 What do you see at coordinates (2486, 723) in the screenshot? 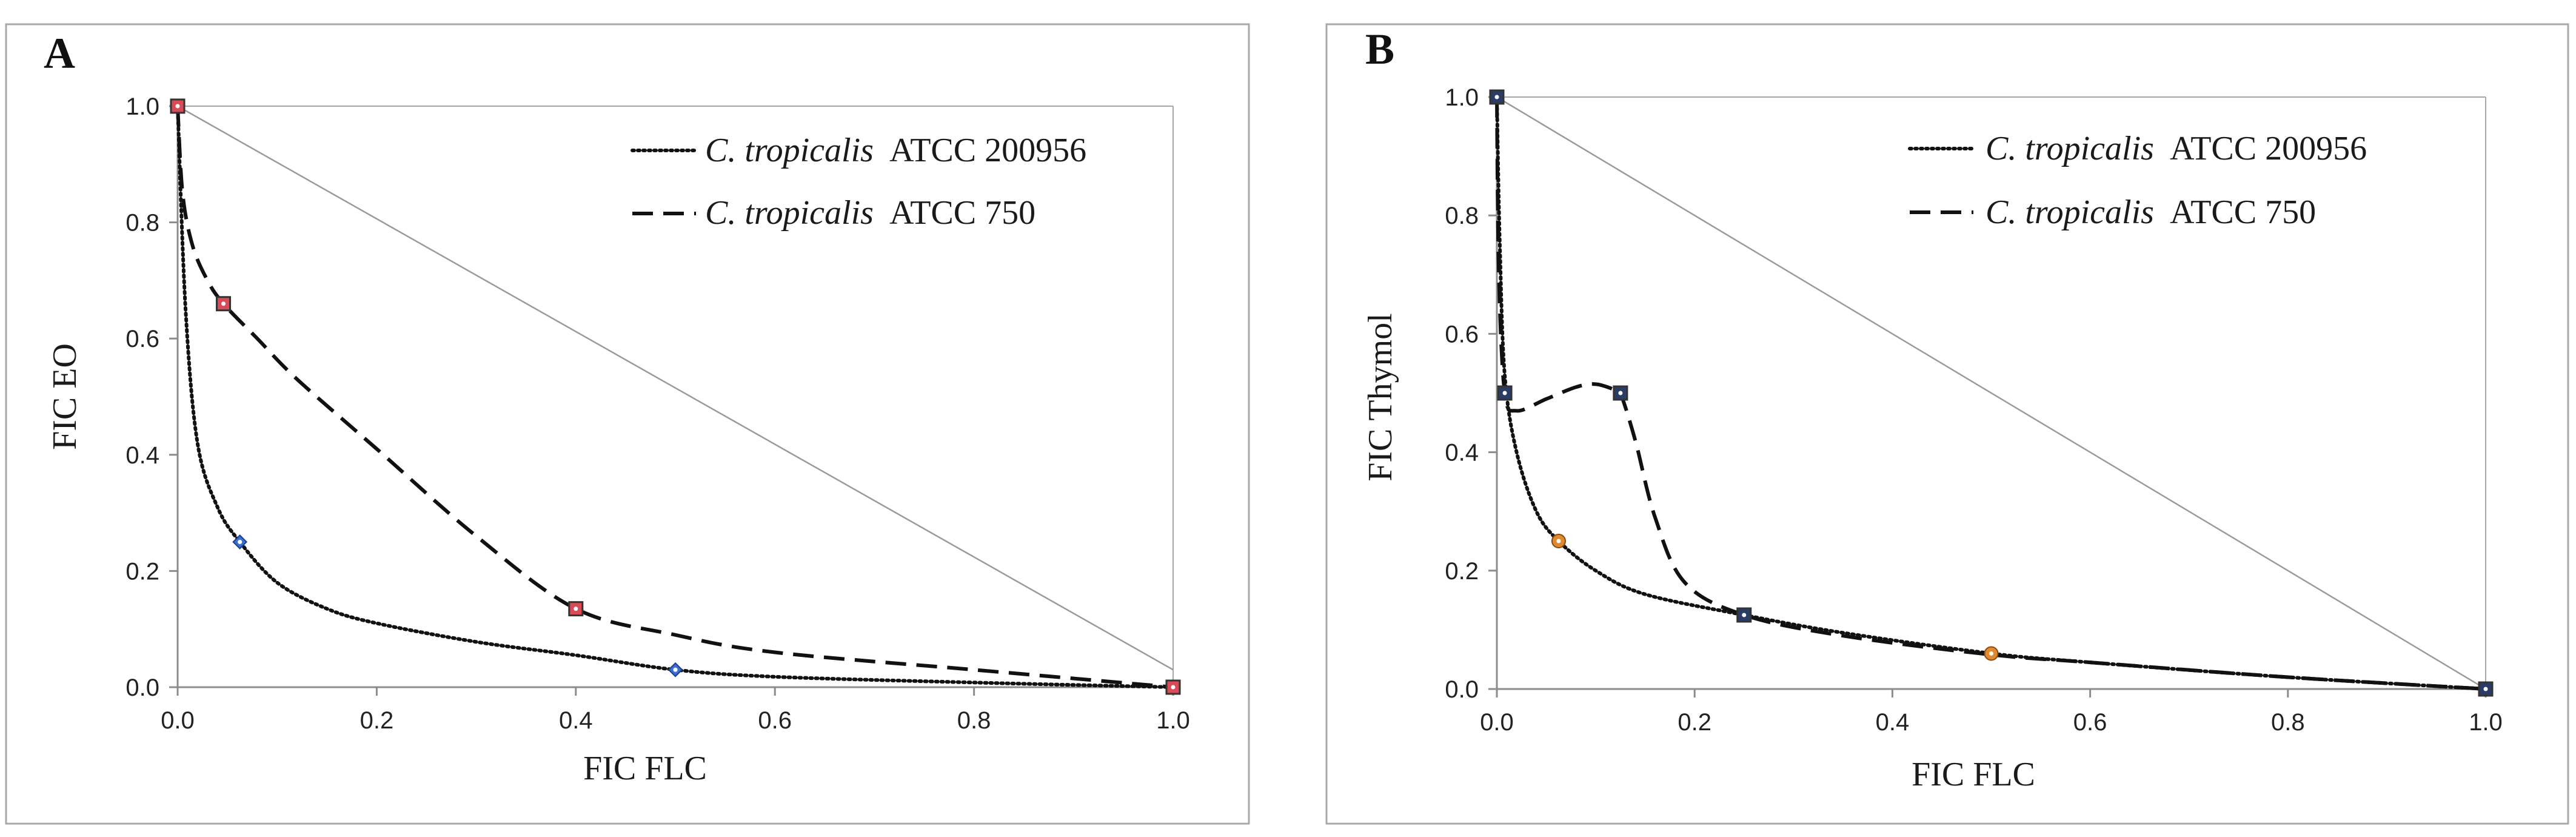
I see `panel-b-x-tick-label: 1.0` at bounding box center [2486, 723].